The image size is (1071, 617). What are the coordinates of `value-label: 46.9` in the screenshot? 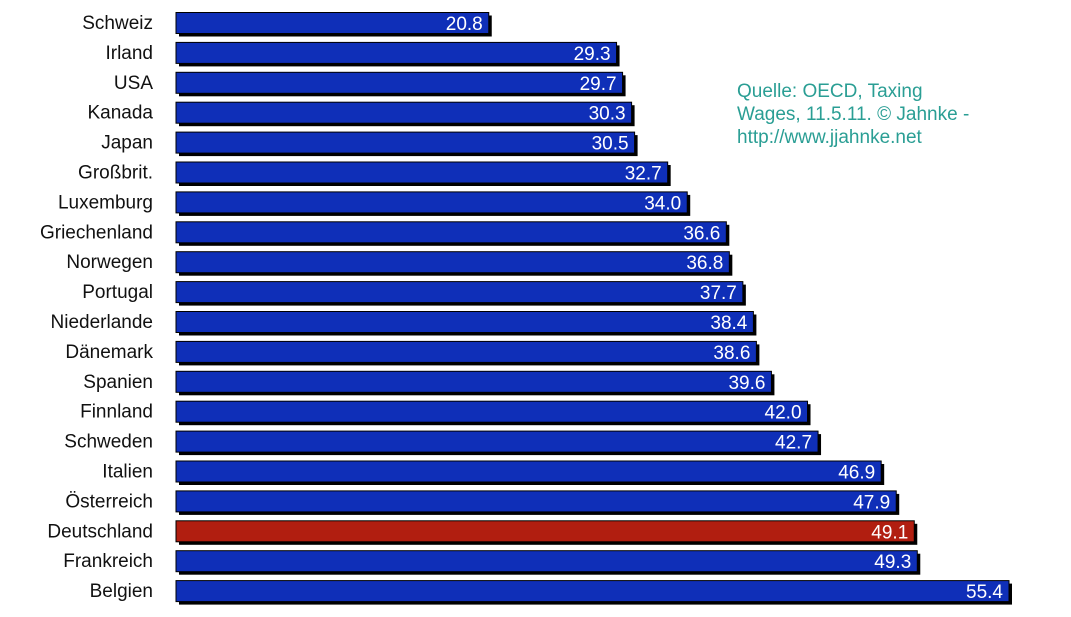 It's located at (856, 473).